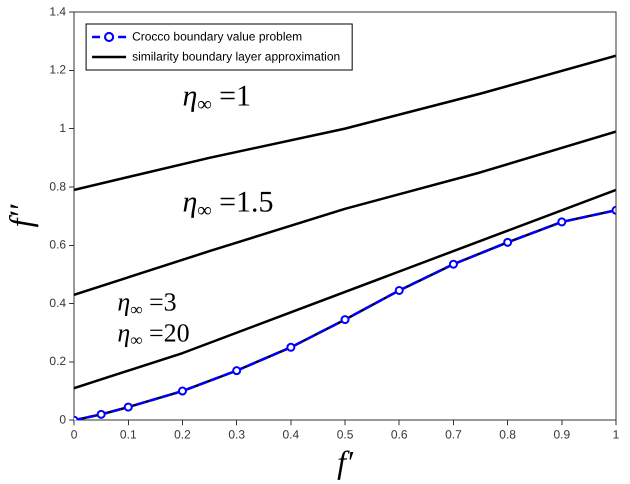  I want to click on x-tick-label: 0.3, so click(237, 435).